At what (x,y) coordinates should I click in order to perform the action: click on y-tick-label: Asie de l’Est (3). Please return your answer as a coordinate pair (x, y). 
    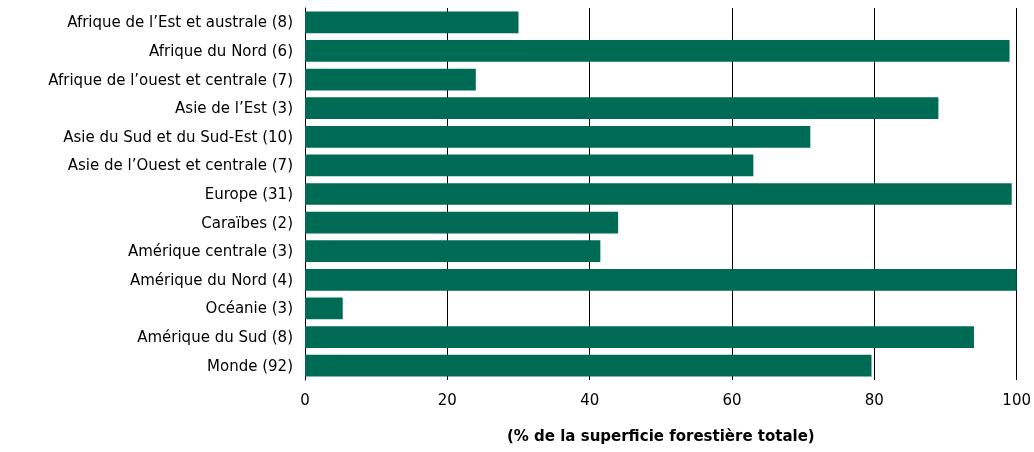
    Looking at the image, I should click on (234, 108).